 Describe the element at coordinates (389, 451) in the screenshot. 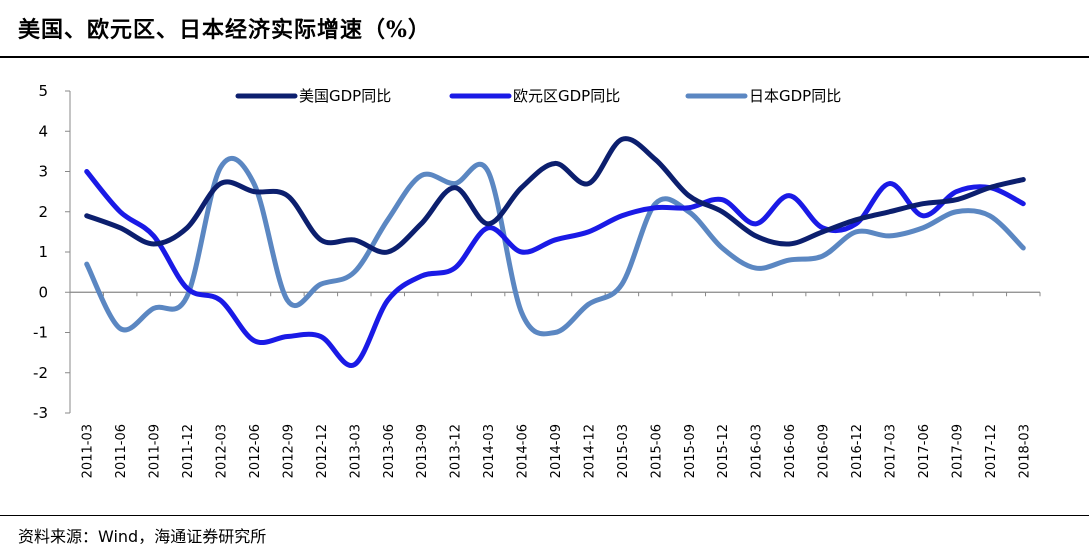

I see `x-tick-label: 2013-06` at that location.